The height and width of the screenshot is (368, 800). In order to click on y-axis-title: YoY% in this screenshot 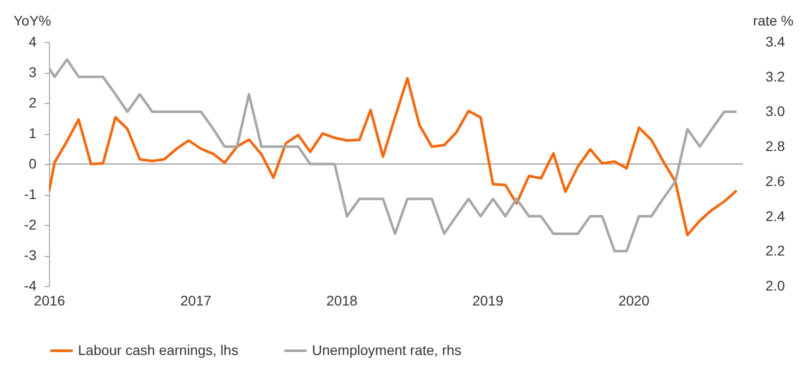, I will do `click(33, 20)`.